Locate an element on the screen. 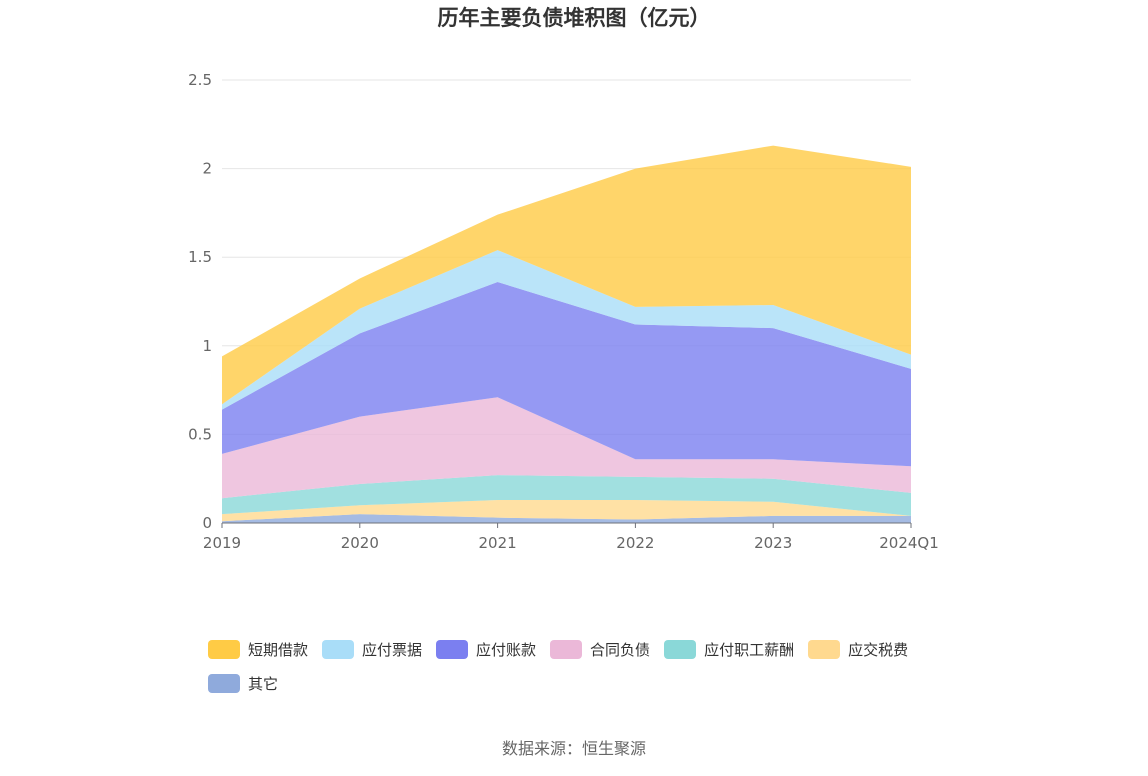 The image size is (1148, 776). y-tick-label: 1.5 is located at coordinates (200, 257).